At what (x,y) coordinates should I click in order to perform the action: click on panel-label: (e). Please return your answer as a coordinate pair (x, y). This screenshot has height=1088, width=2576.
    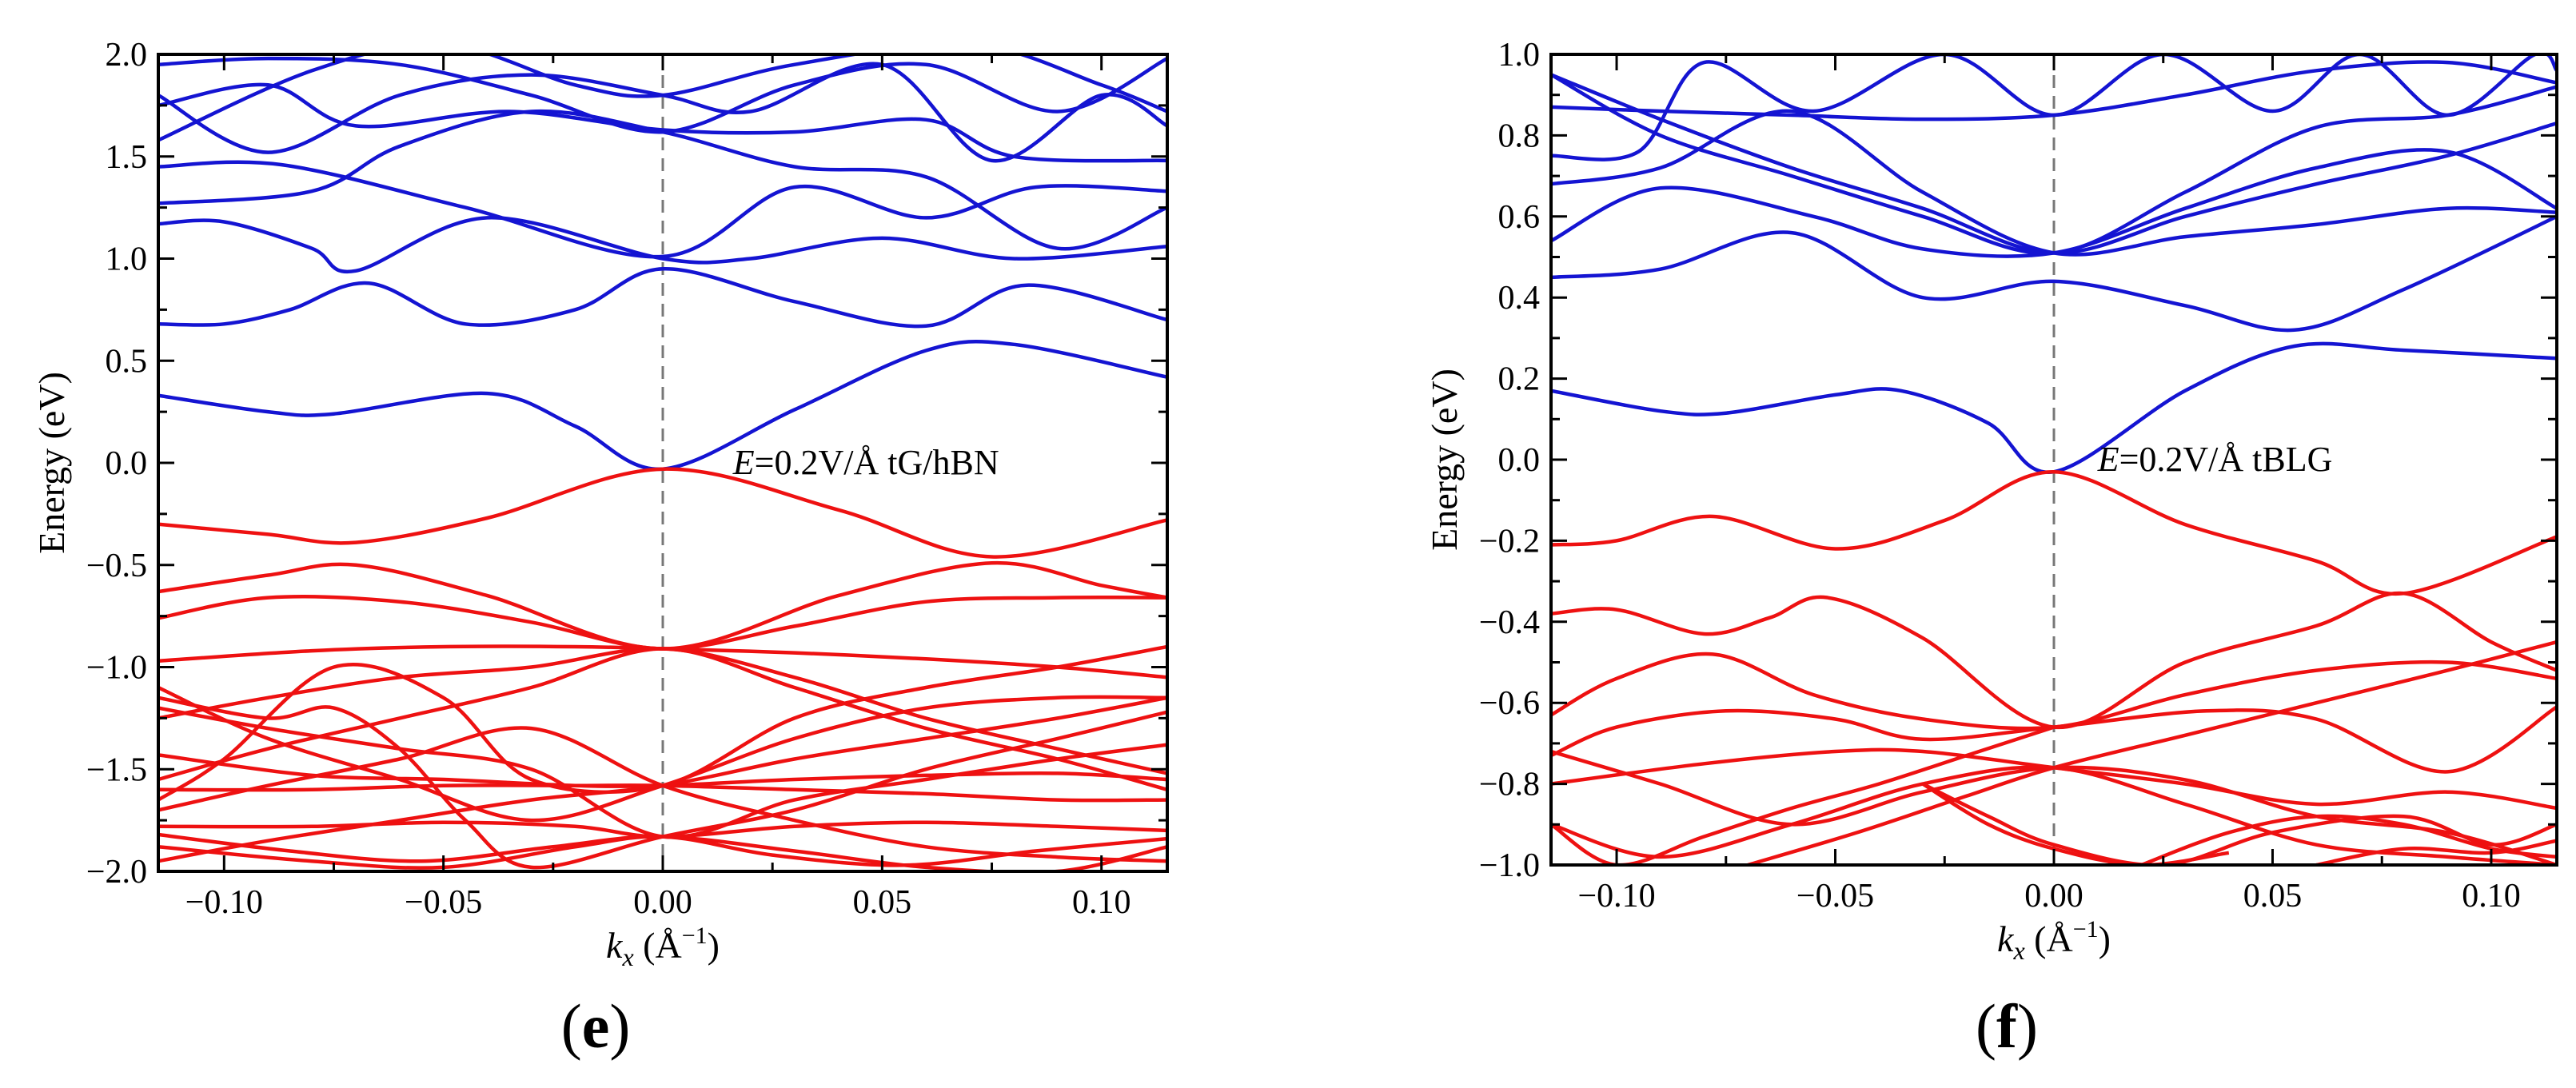
    Looking at the image, I should click on (596, 1026).